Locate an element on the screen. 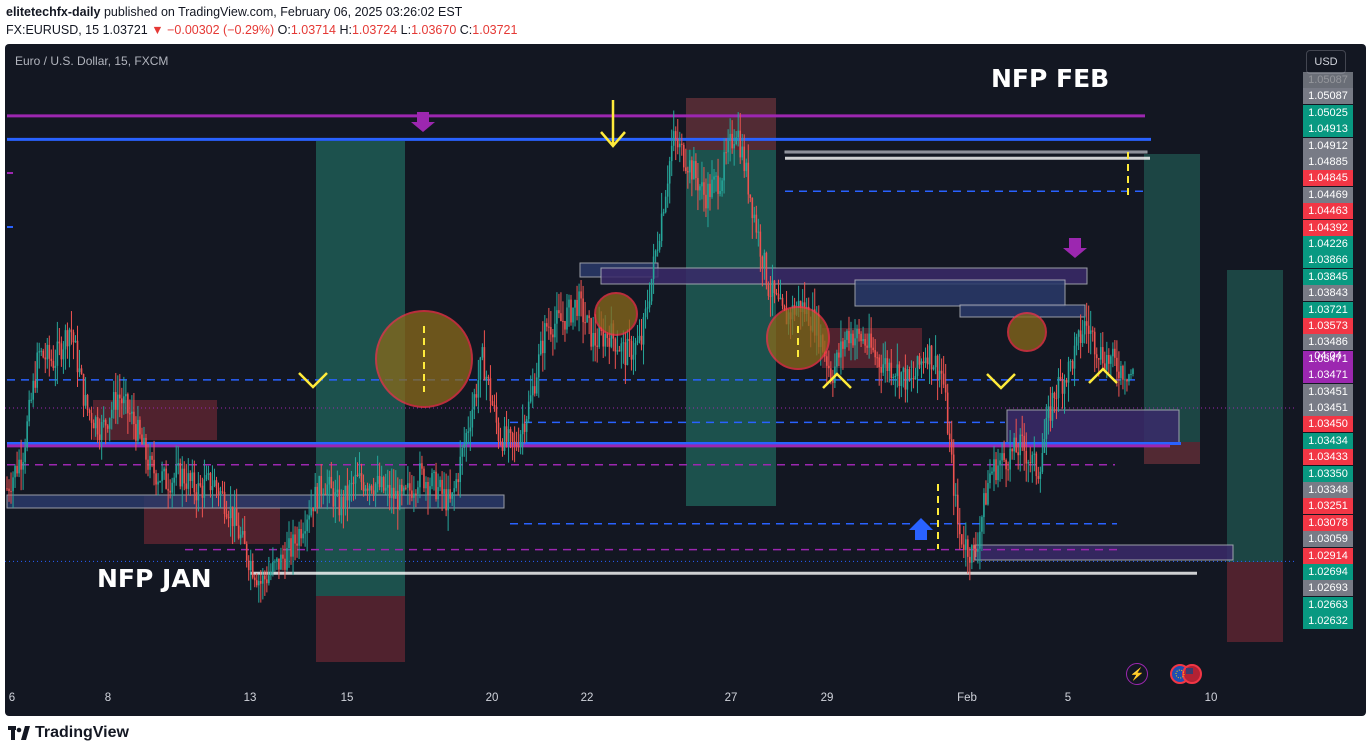 This screenshot has height=751, width=1371. price-scale-label: 1.02914 is located at coordinates (1328, 555).